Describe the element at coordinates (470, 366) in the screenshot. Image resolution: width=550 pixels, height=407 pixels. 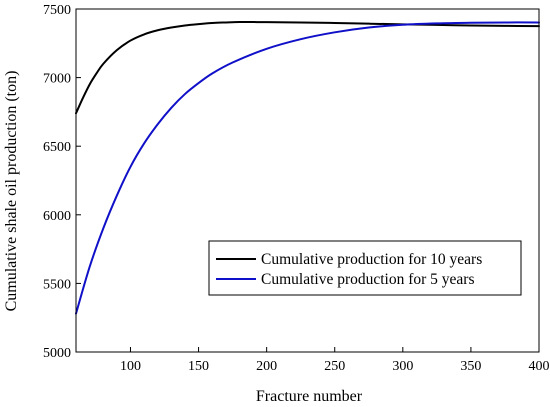
I see `x-tick-label: 350` at that location.